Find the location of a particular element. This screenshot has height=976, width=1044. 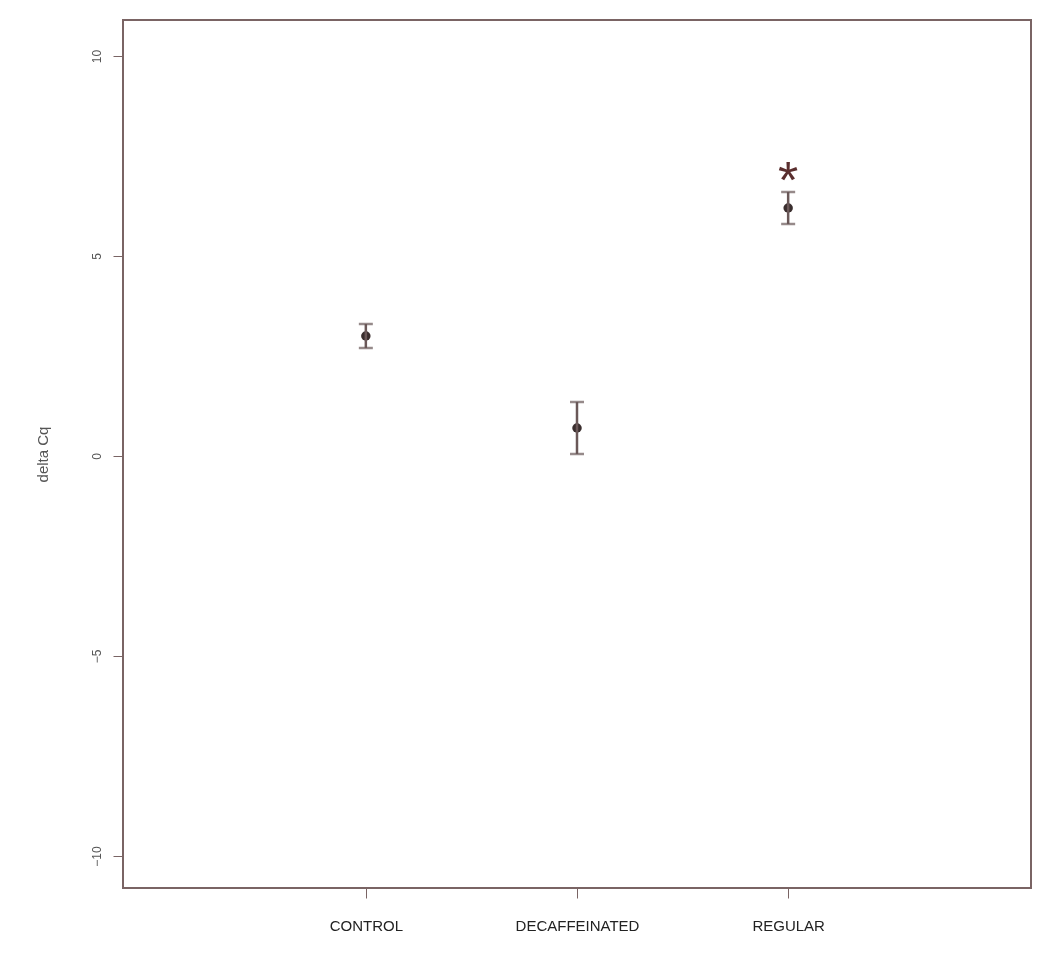

y-tick-label: −10 is located at coordinates (96, 856).